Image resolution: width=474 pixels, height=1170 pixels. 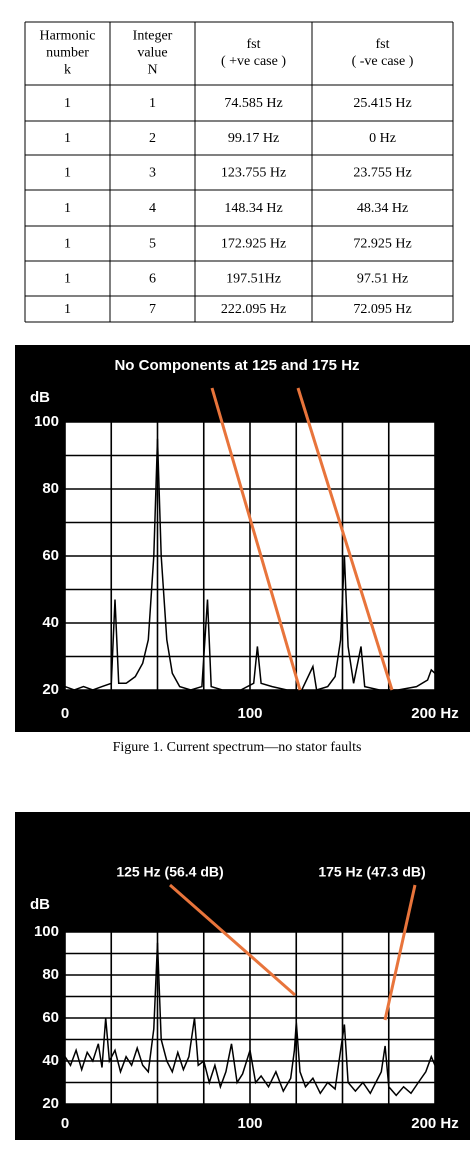 What do you see at coordinates (253, 103) in the screenshot?
I see `table-cell: 74.585 Hz` at bounding box center [253, 103].